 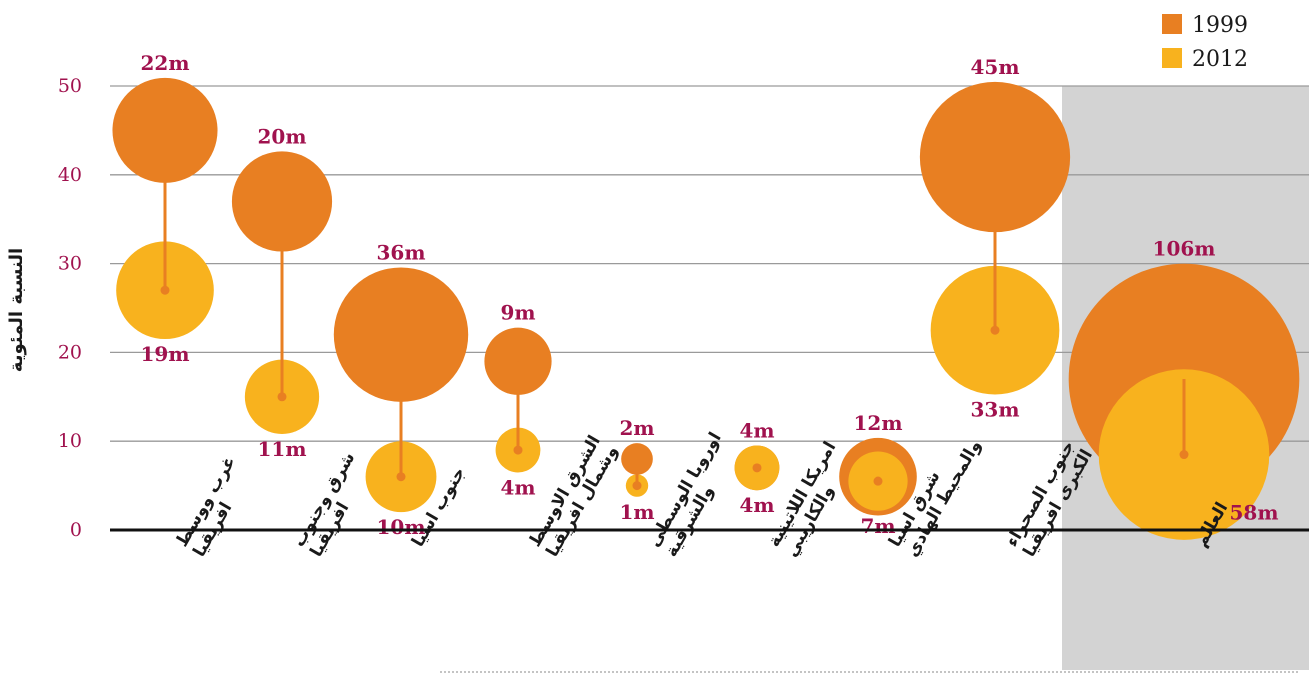 I want to click on value-label-1999: 106m, so click(x=1184, y=249).